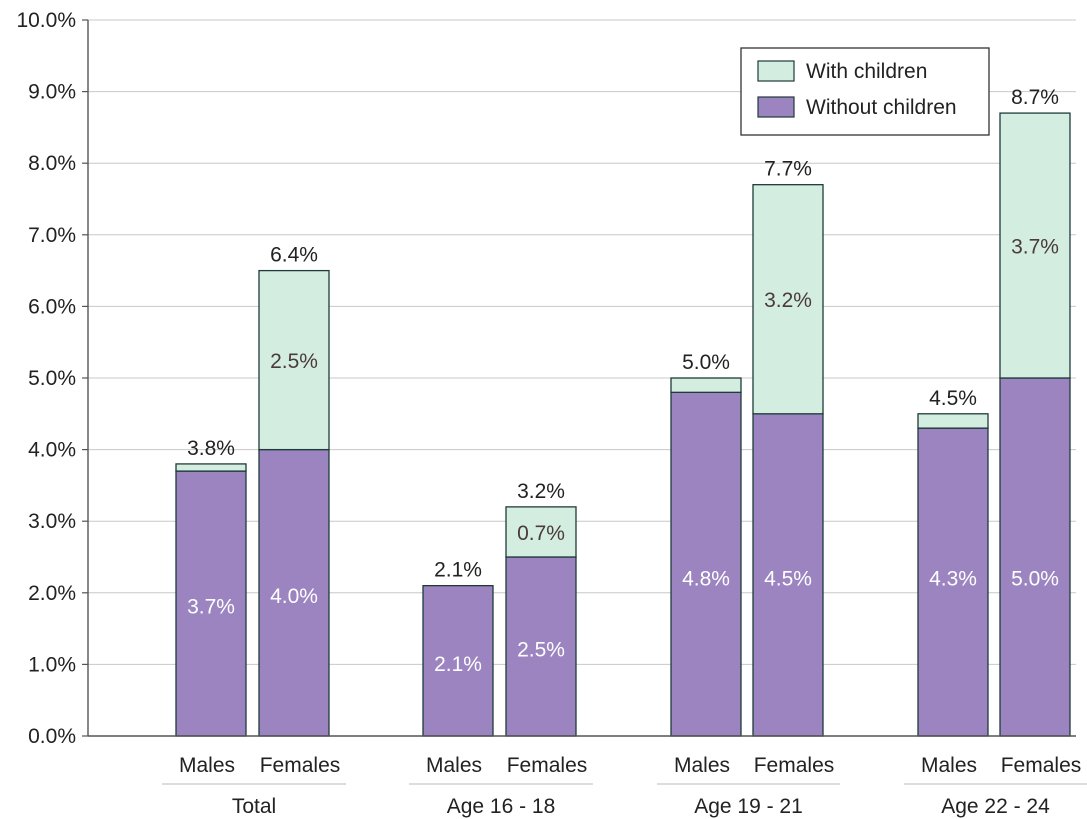  I want to click on bar-label-without-children: 2.1%, so click(458, 664).